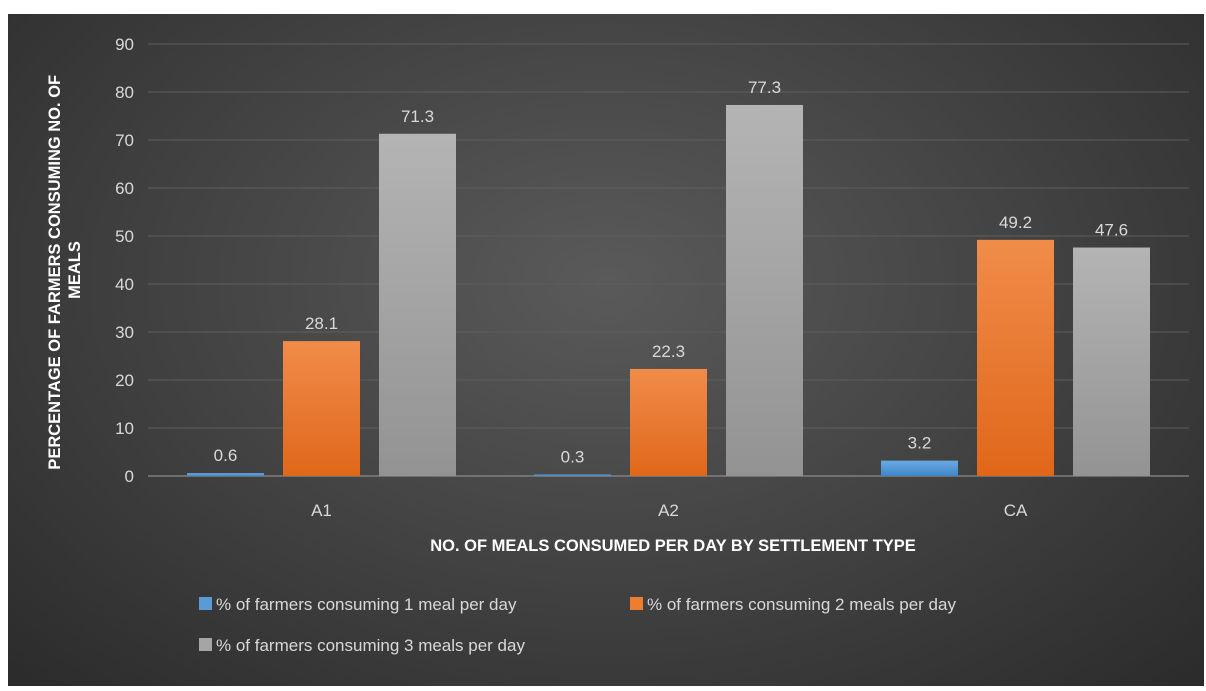  I want to click on y-tick-label: 70, so click(124, 140).